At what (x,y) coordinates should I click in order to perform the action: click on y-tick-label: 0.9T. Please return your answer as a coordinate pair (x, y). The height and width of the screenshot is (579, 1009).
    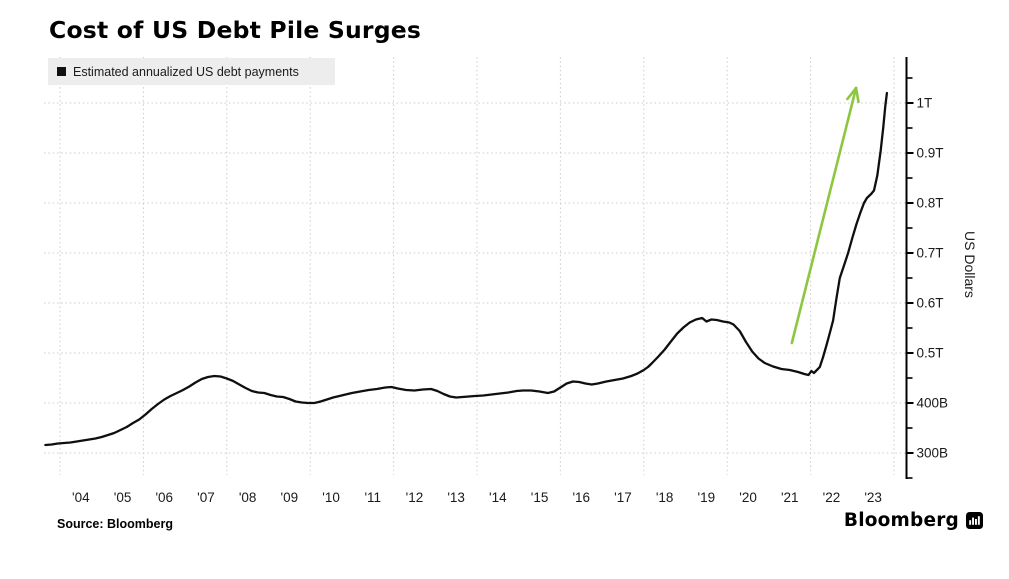
    Looking at the image, I should click on (930, 153).